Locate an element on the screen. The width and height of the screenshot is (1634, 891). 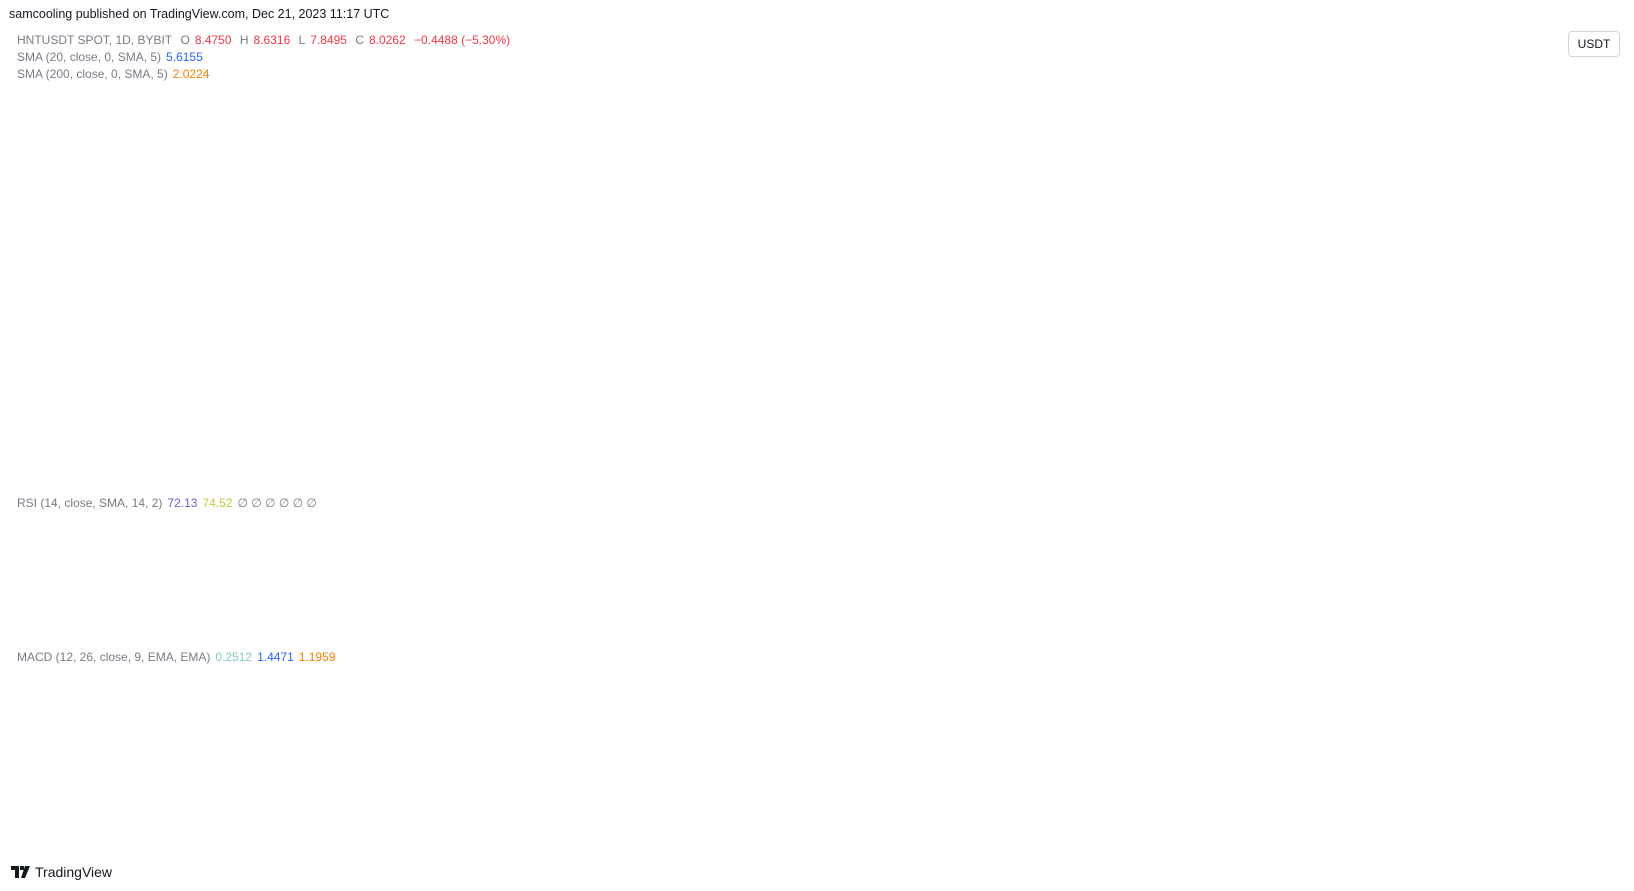
macd-tick-label: 0.0000 is located at coordinates (1539, 789).